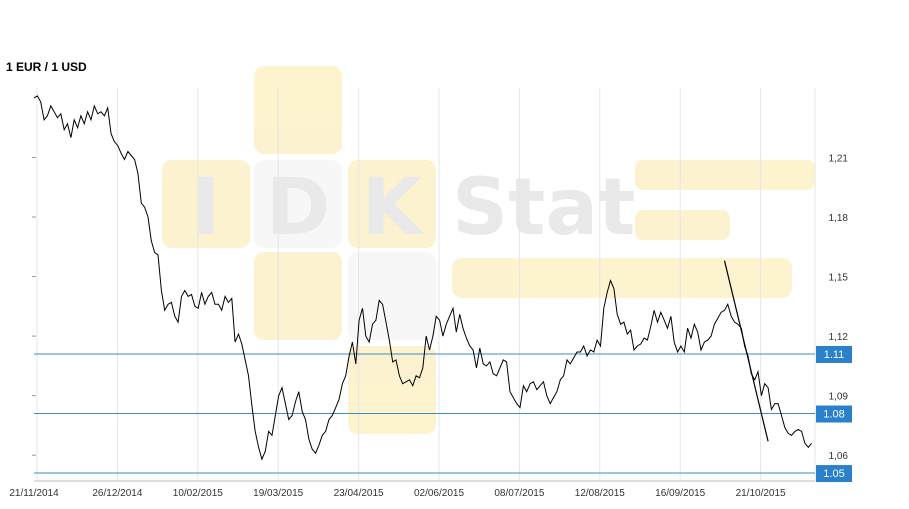 This screenshot has height=509, width=909. I want to click on y-tick-label: 1,09, so click(839, 397).